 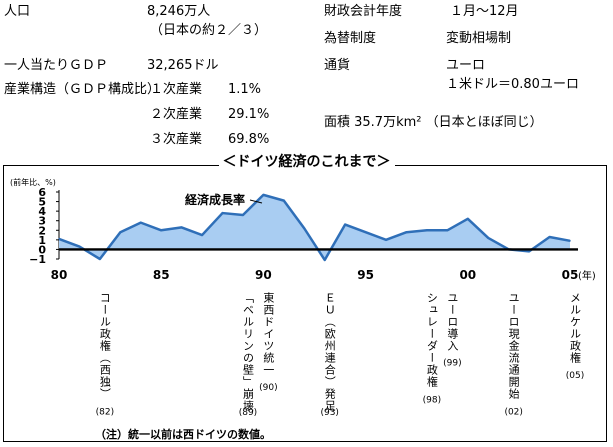 I want to click on data-point-1991, so click(x=284, y=200).